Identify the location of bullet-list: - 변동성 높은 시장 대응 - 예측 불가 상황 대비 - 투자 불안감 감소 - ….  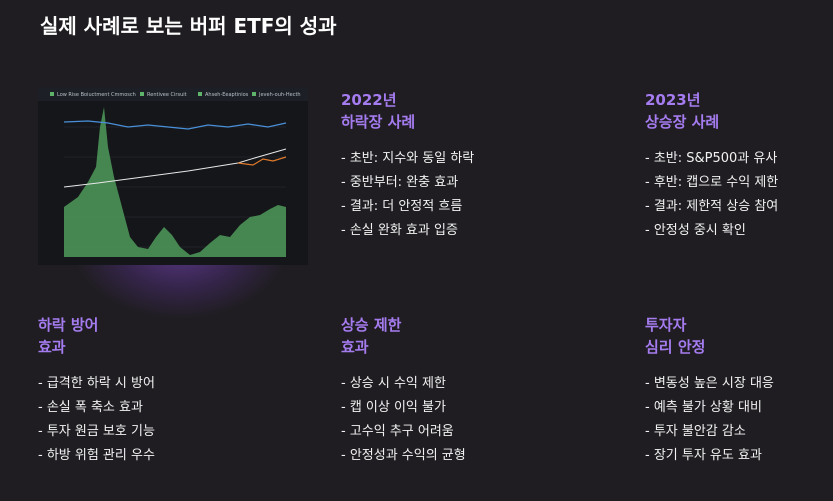
(735, 420).